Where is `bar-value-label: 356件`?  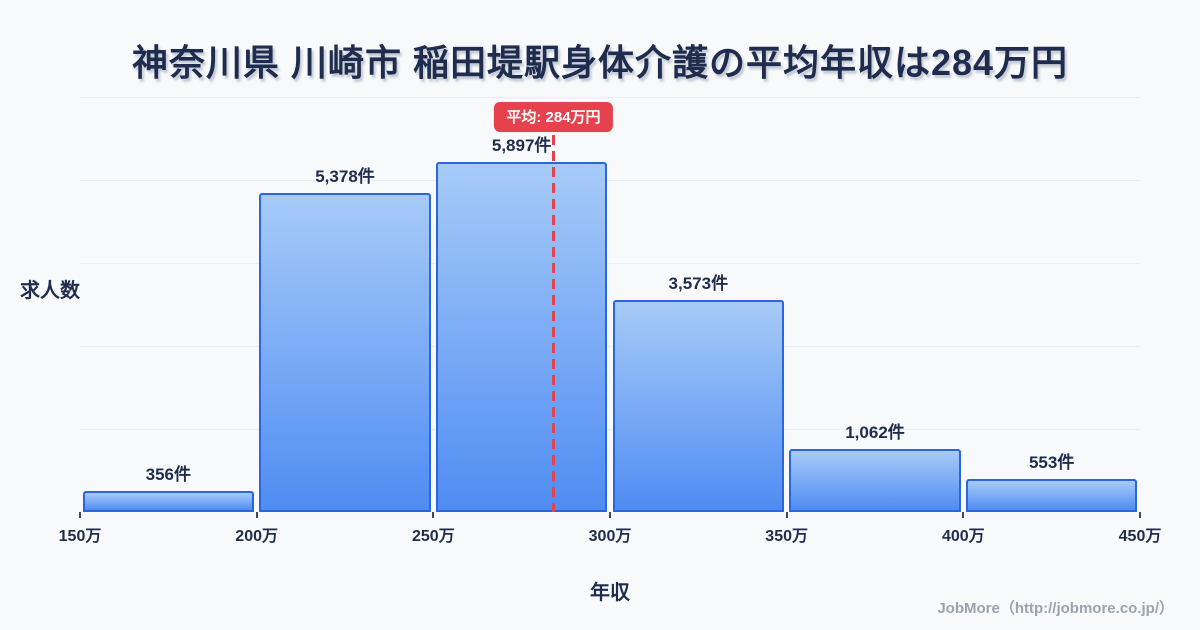
bar-value-label: 356件 is located at coordinates (168, 474).